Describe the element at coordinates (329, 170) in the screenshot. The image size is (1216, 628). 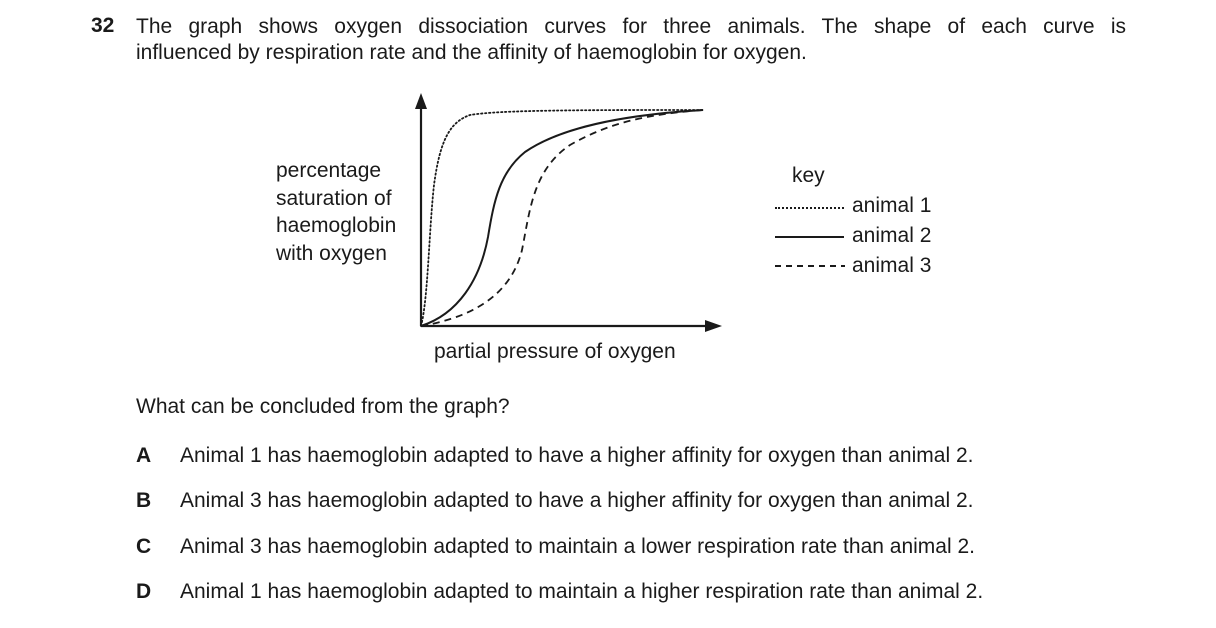
I see `y-axis-label-line: percentage` at that location.